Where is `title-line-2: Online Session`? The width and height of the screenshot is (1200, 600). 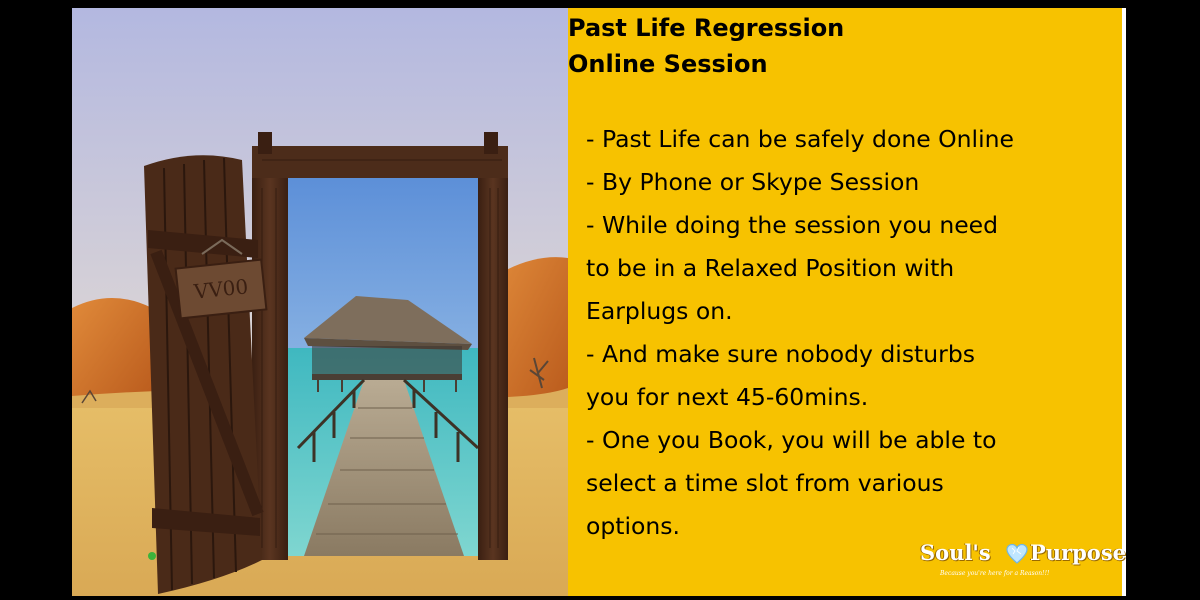 title-line-2: Online Session is located at coordinates (668, 64).